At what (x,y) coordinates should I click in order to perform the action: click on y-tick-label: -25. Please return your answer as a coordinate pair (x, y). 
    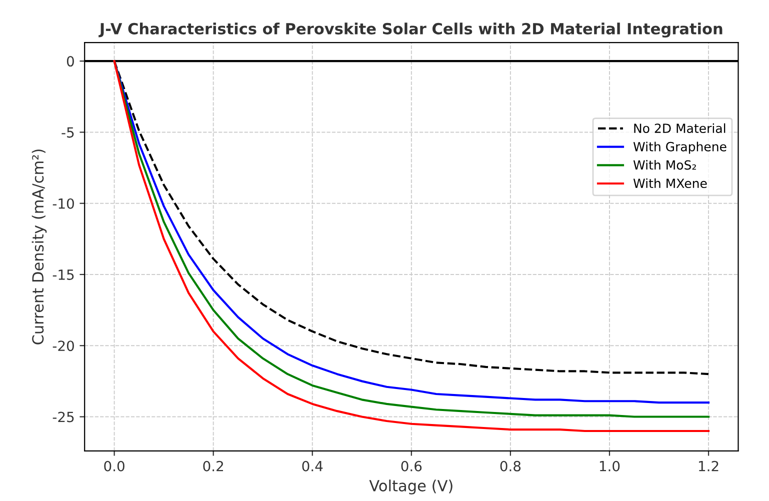
    Looking at the image, I should click on (63, 417).